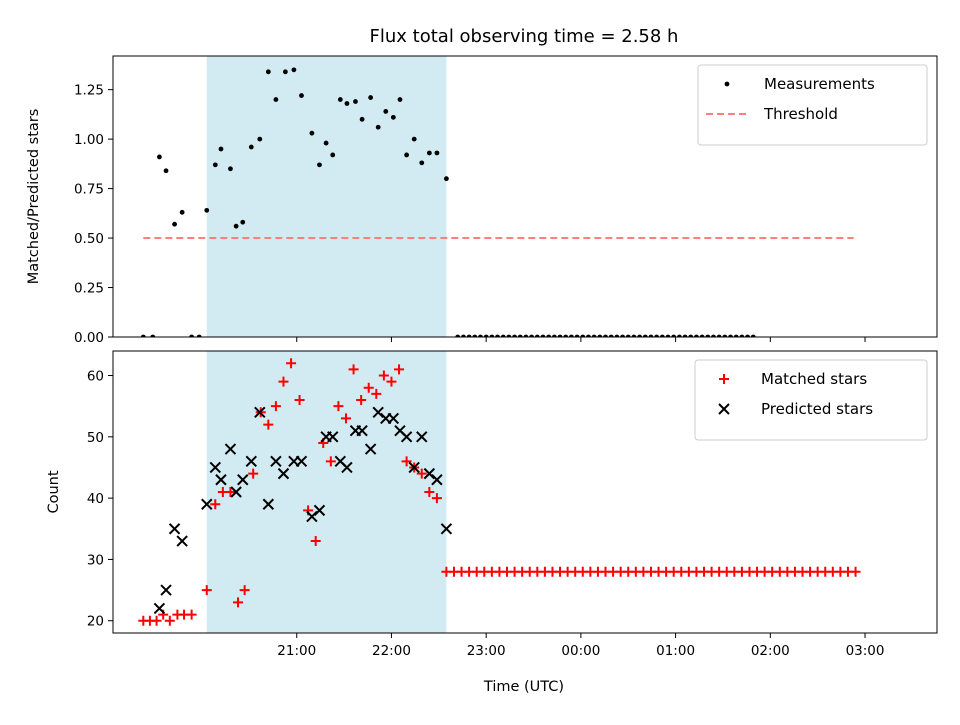 The image size is (960, 725). What do you see at coordinates (89, 190) in the screenshot?
I see `y-tick-label: 0.75` at bounding box center [89, 190].